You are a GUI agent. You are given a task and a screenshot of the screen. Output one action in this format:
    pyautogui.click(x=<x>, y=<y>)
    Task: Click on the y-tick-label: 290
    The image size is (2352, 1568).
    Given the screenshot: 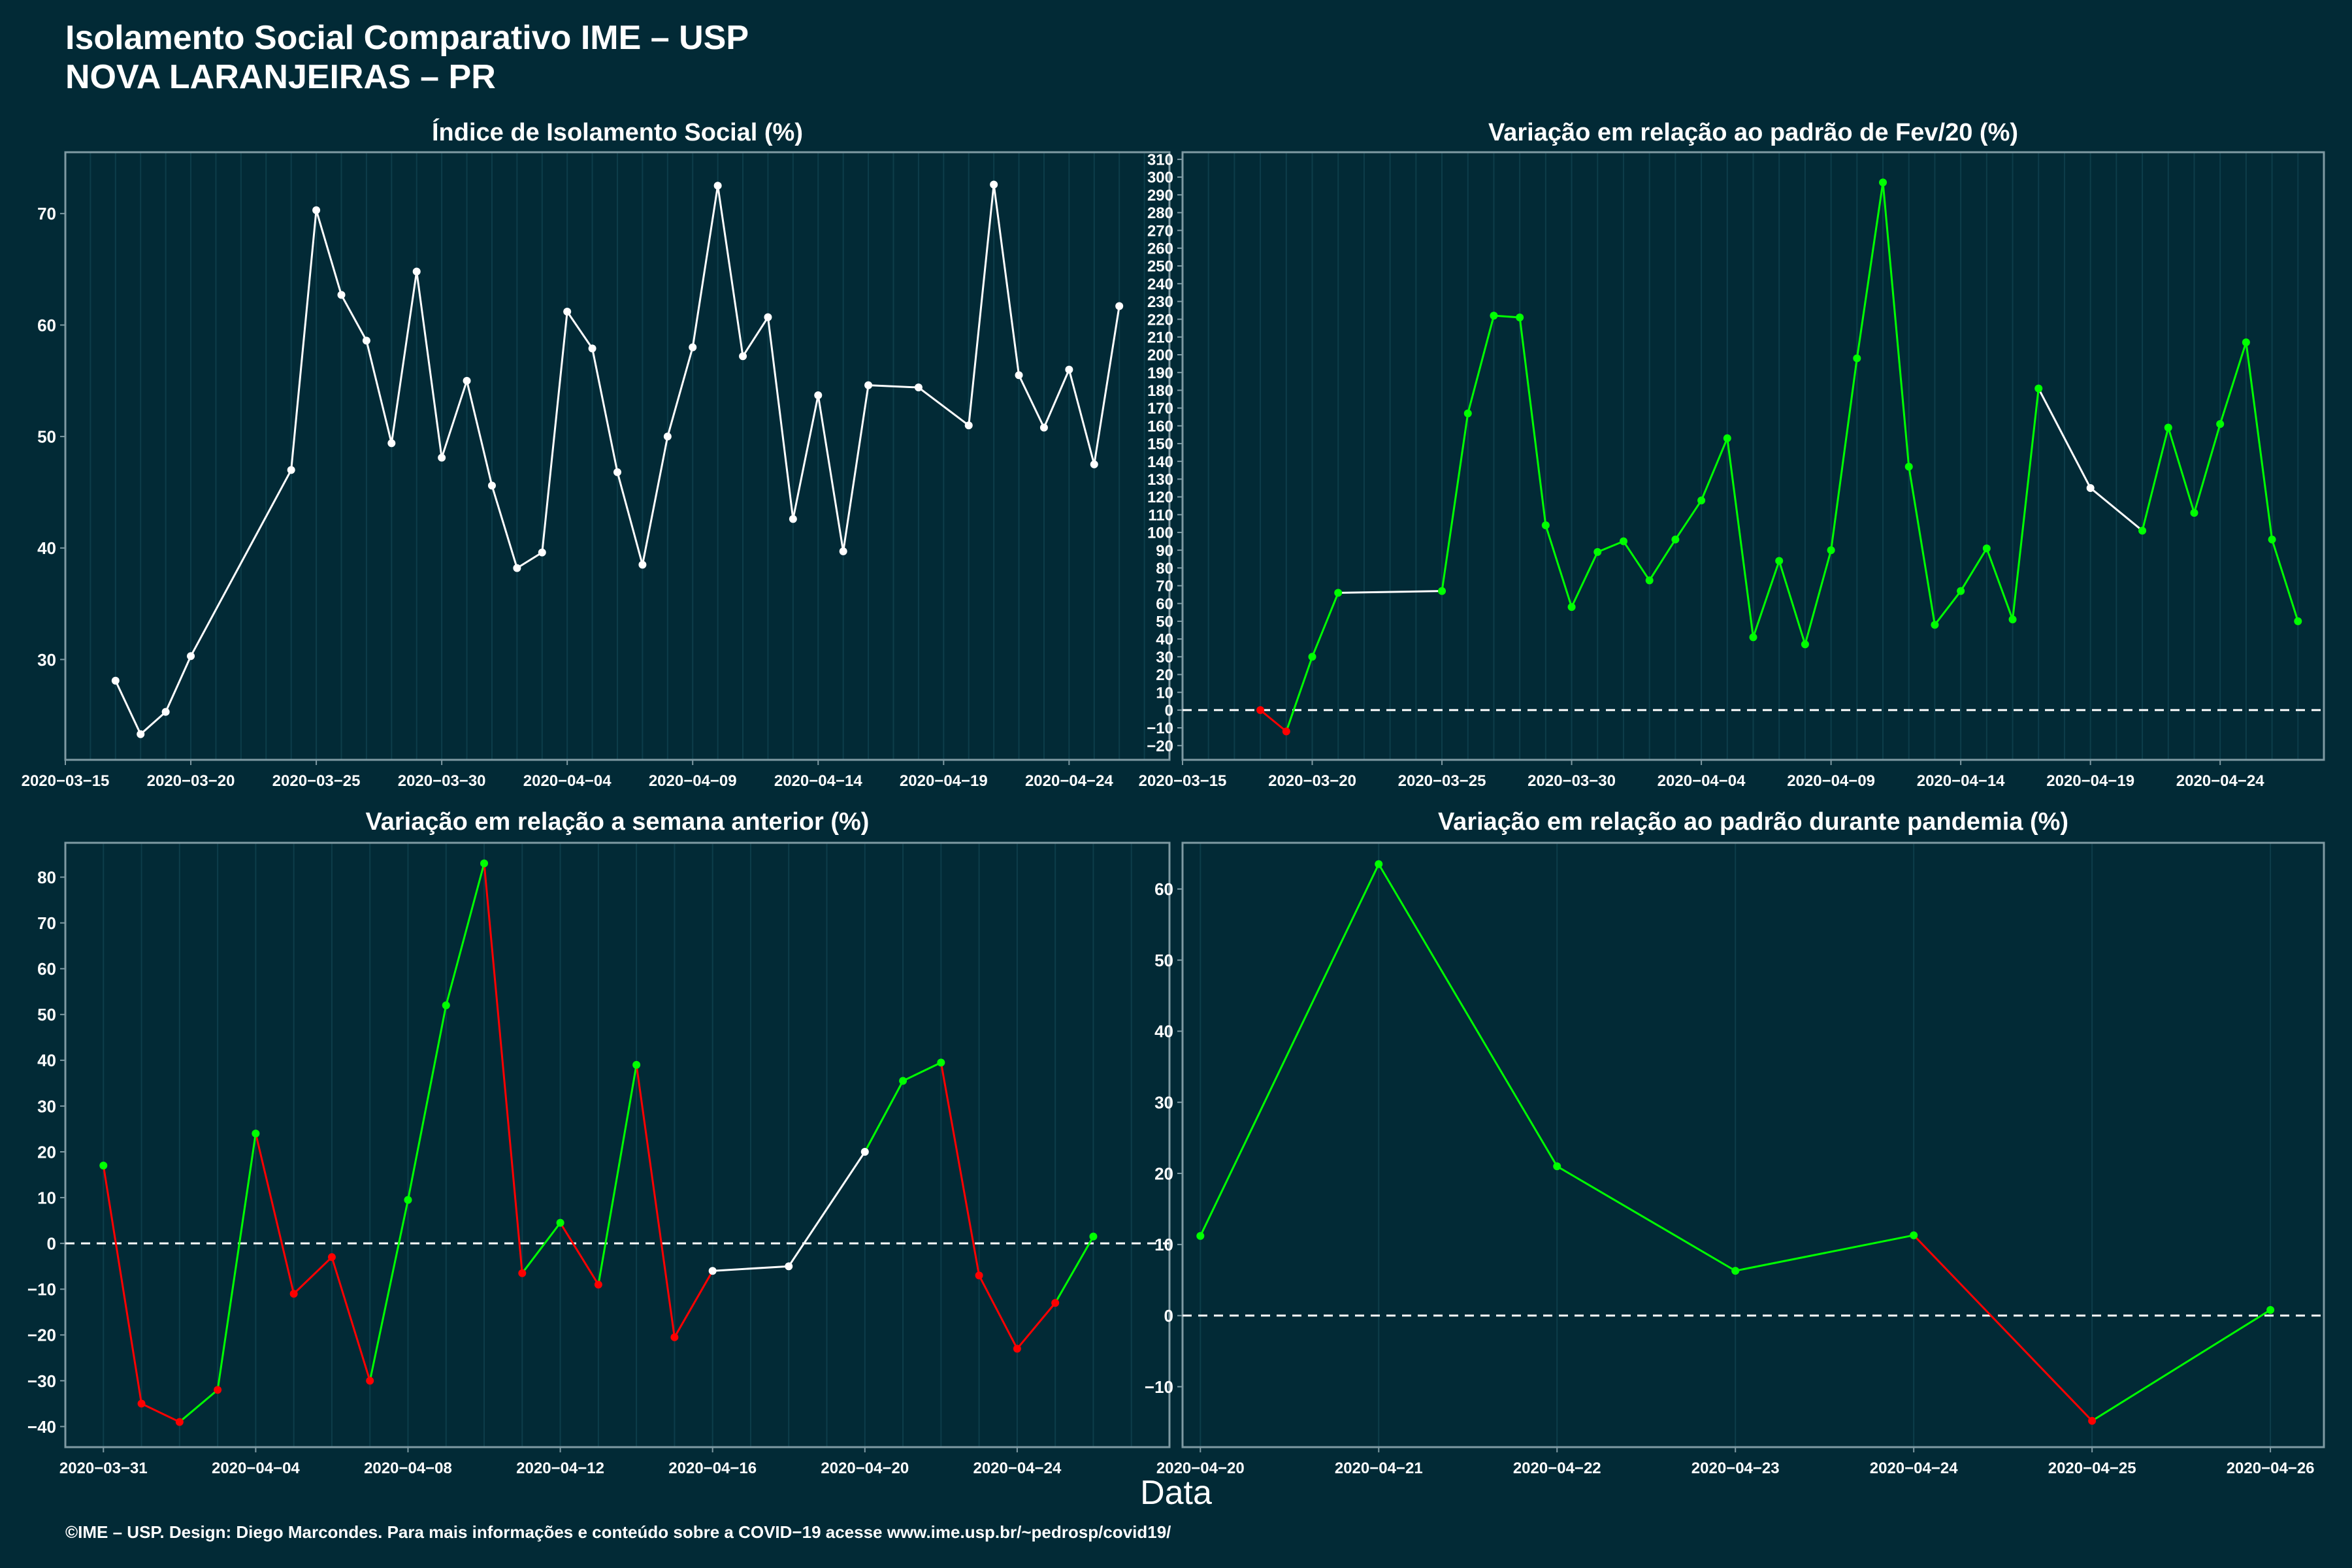 What is the action you would take?
    pyautogui.click(x=1160, y=195)
    